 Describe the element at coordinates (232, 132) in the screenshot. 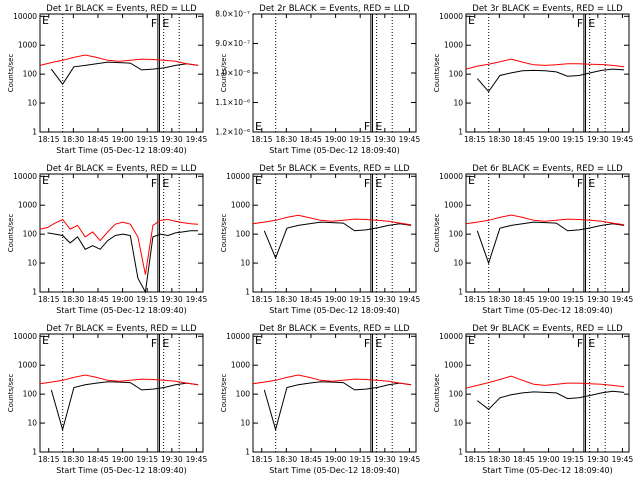

I see `y-tick-label: 1.2×10⁻⁶` at that location.